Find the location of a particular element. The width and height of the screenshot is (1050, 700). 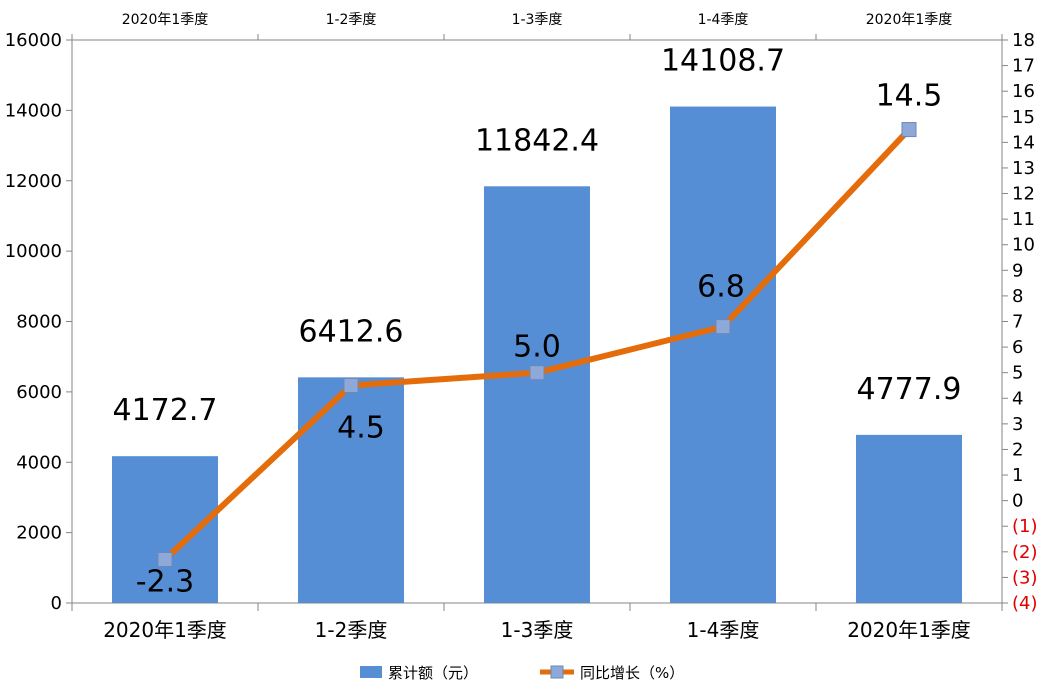

bar-data-label: 4777.9 is located at coordinates (909, 389).